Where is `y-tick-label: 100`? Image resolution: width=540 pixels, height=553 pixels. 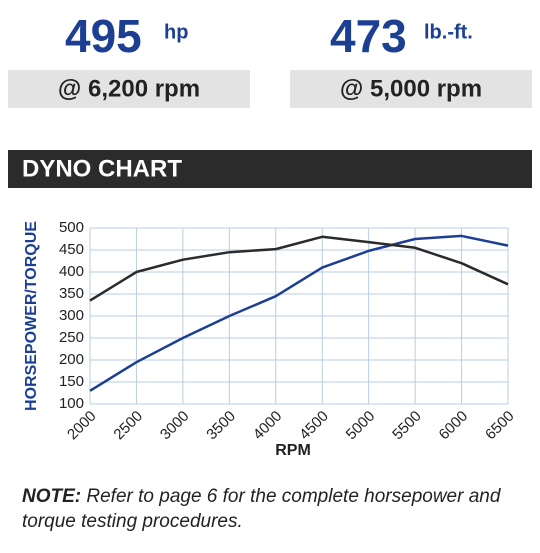
y-tick-label: 100 is located at coordinates (71, 403).